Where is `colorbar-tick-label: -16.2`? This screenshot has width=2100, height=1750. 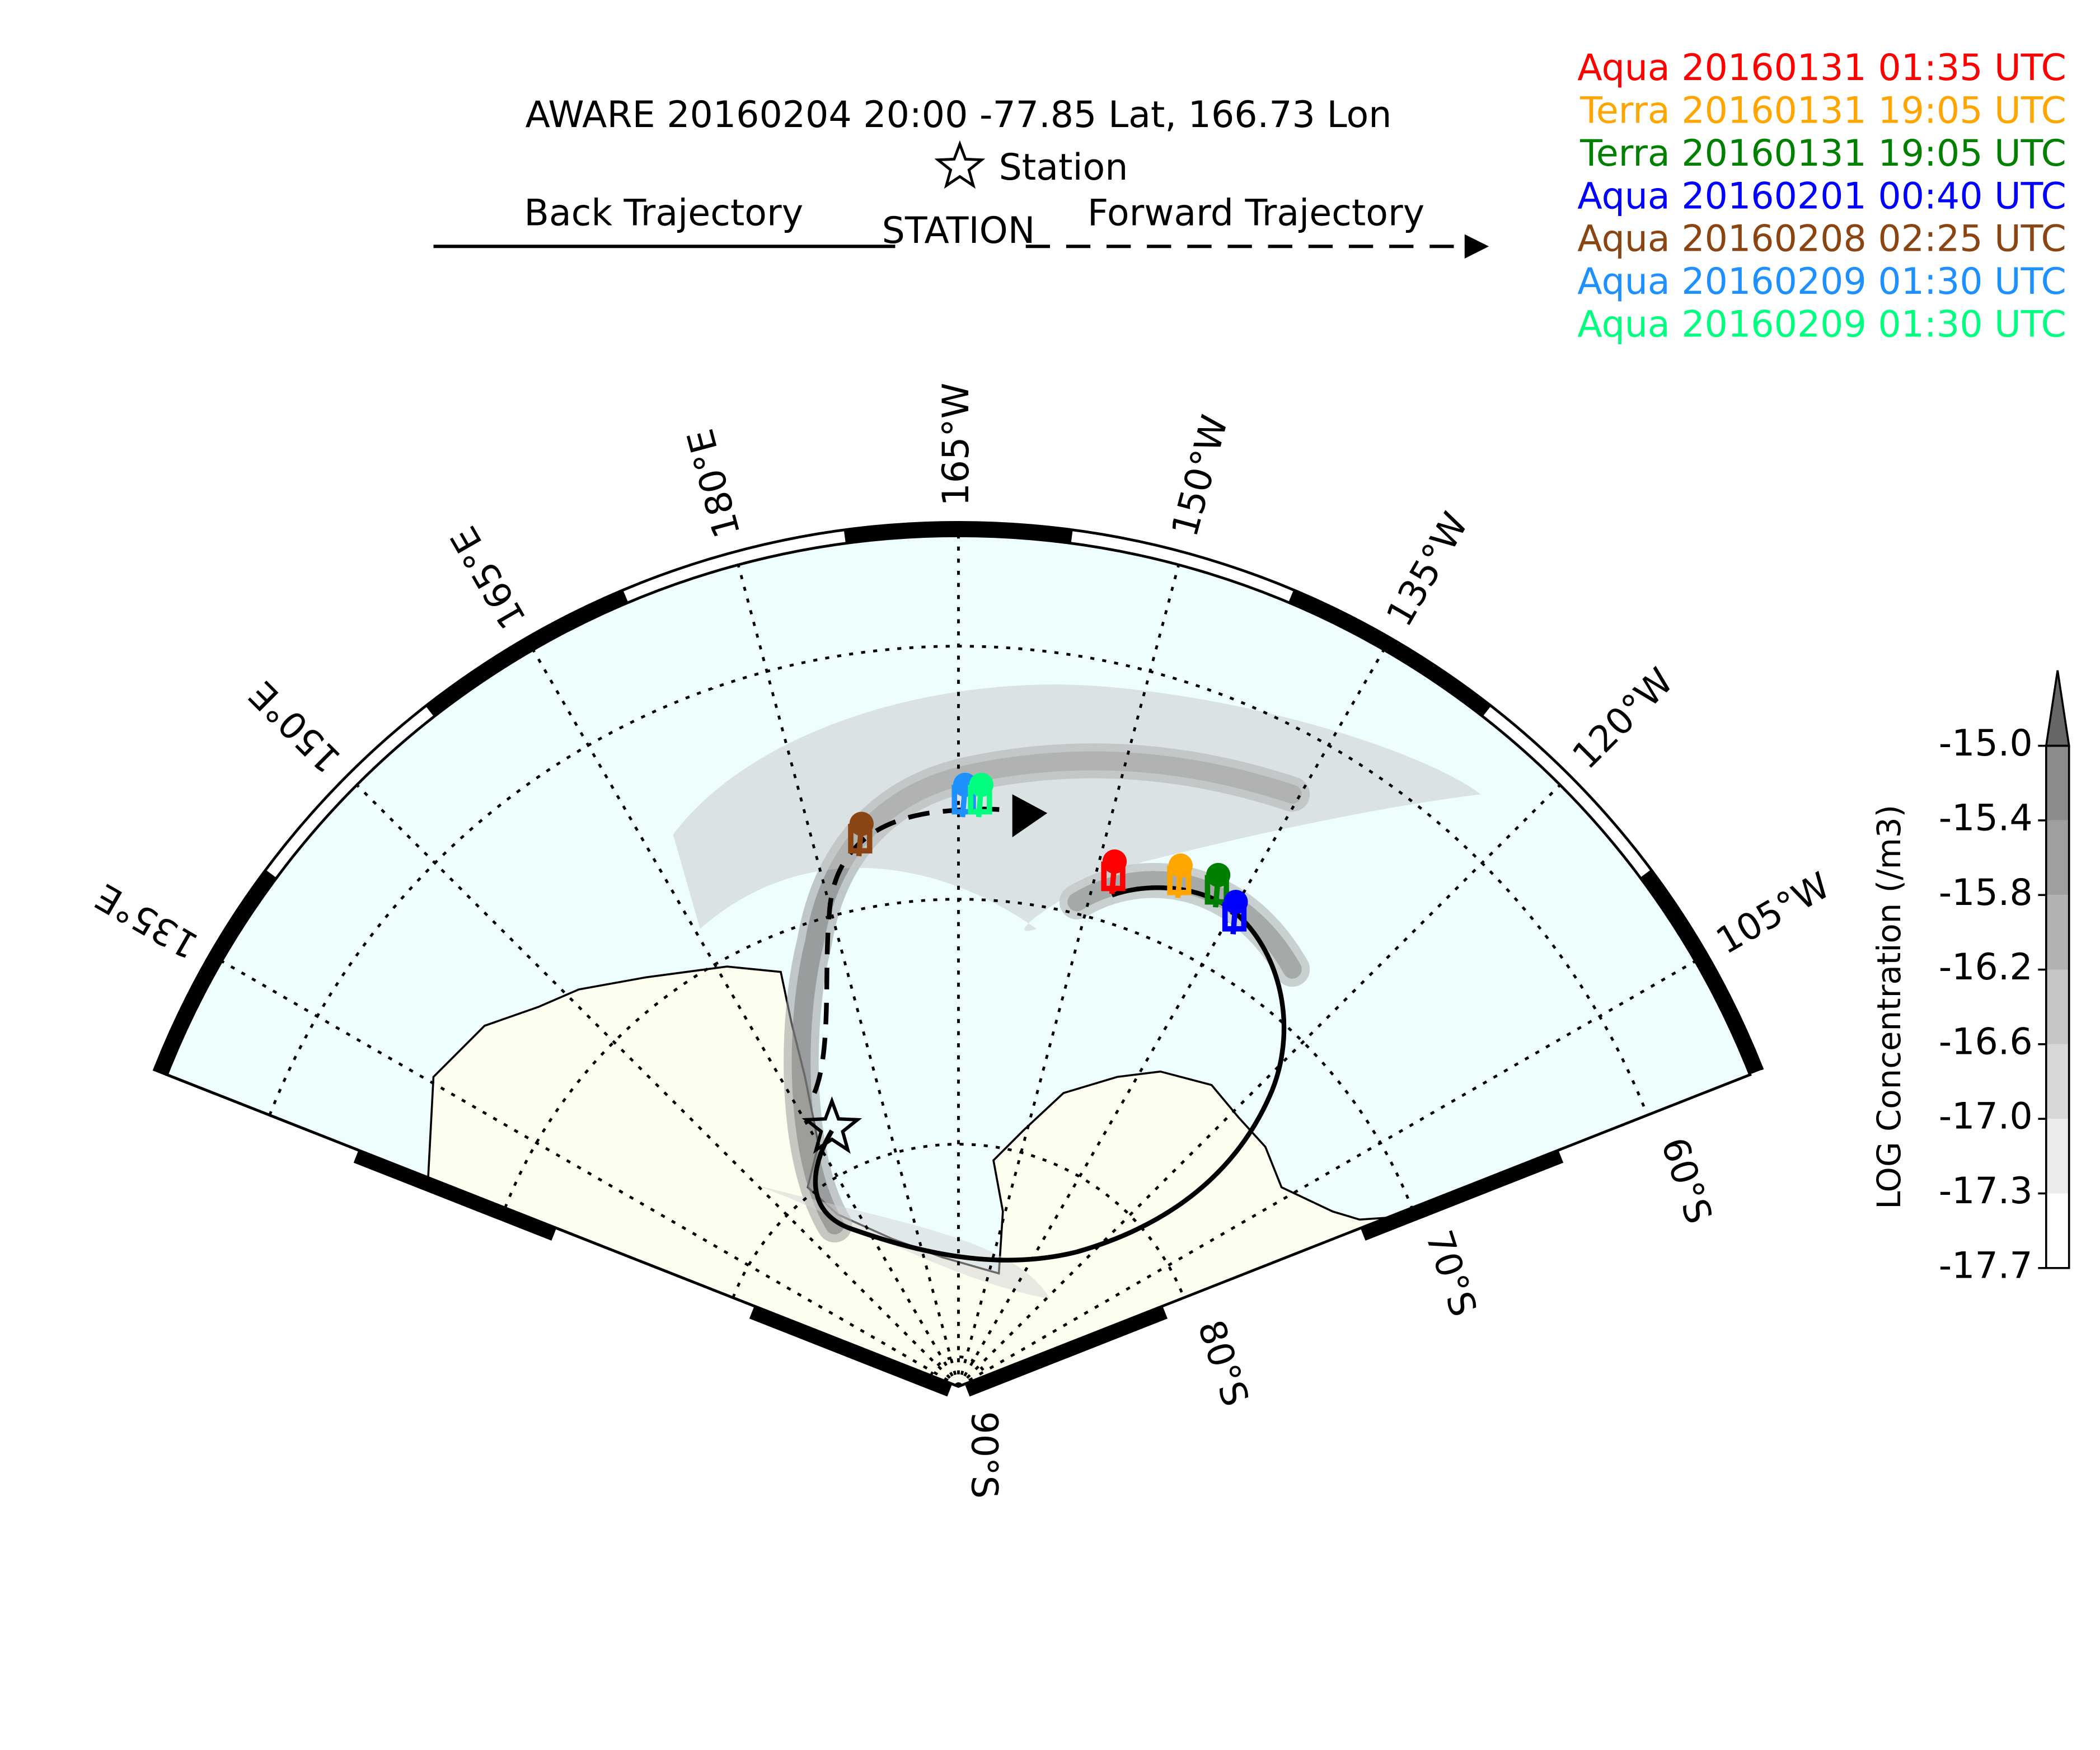 colorbar-tick-label: -16.2 is located at coordinates (1986, 967).